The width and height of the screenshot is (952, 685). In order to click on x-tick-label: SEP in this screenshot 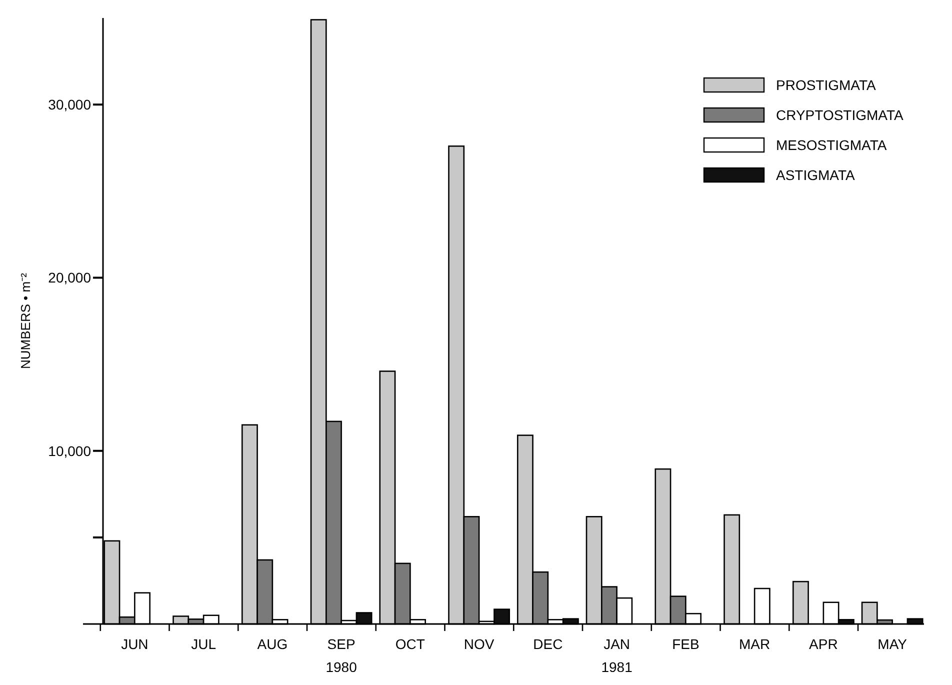, I will do `click(341, 644)`.